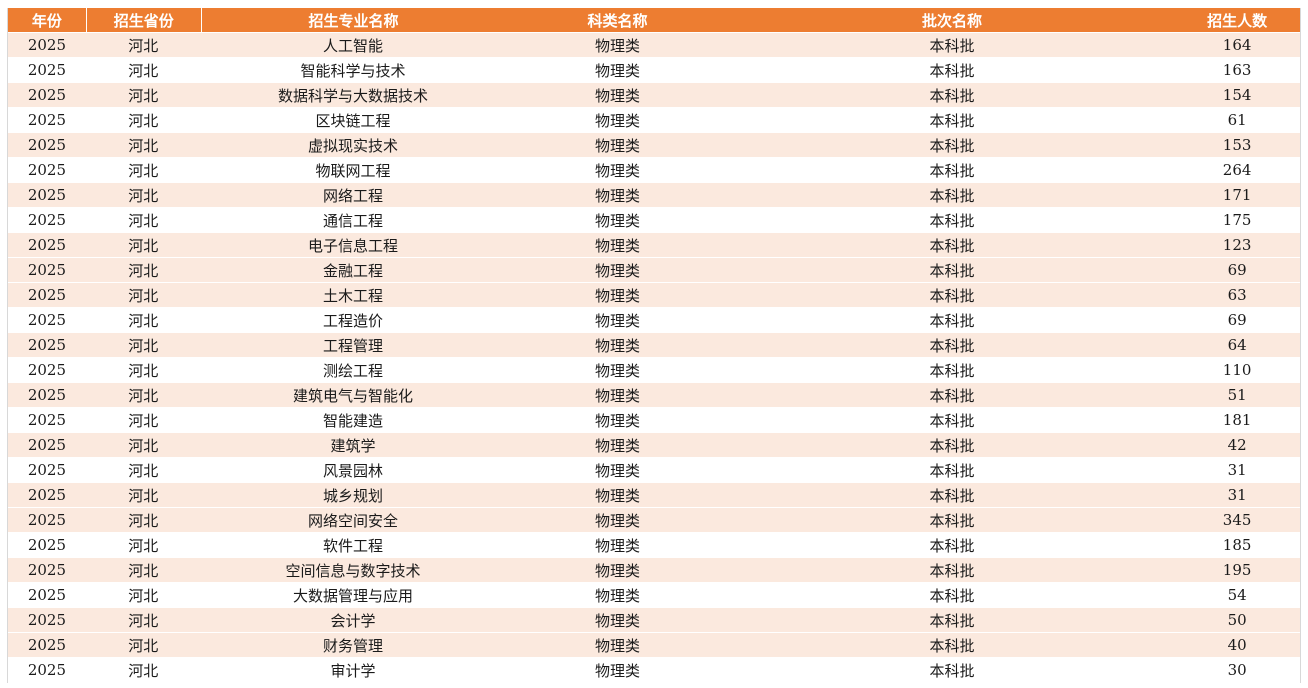 This screenshot has height=688, width=1308. I want to click on cell-major: 数据科学与大数据技术, so click(352, 95).